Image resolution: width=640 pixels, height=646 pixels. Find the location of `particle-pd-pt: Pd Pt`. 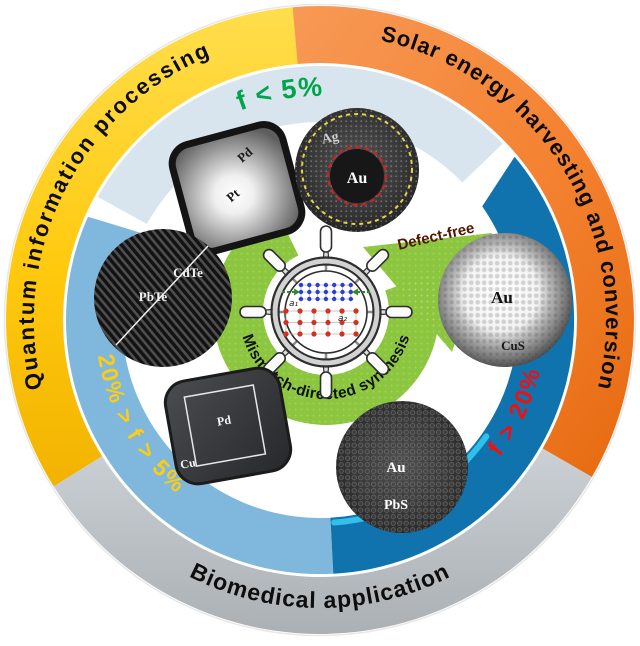

particle-pd-pt: Pd Pt is located at coordinates (237, 188).